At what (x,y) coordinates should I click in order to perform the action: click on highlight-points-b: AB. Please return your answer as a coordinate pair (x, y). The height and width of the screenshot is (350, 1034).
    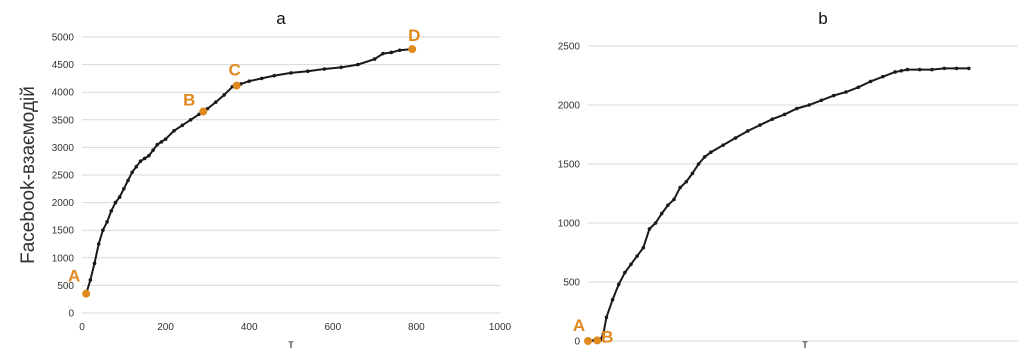
    Looking at the image, I should click on (593, 331).